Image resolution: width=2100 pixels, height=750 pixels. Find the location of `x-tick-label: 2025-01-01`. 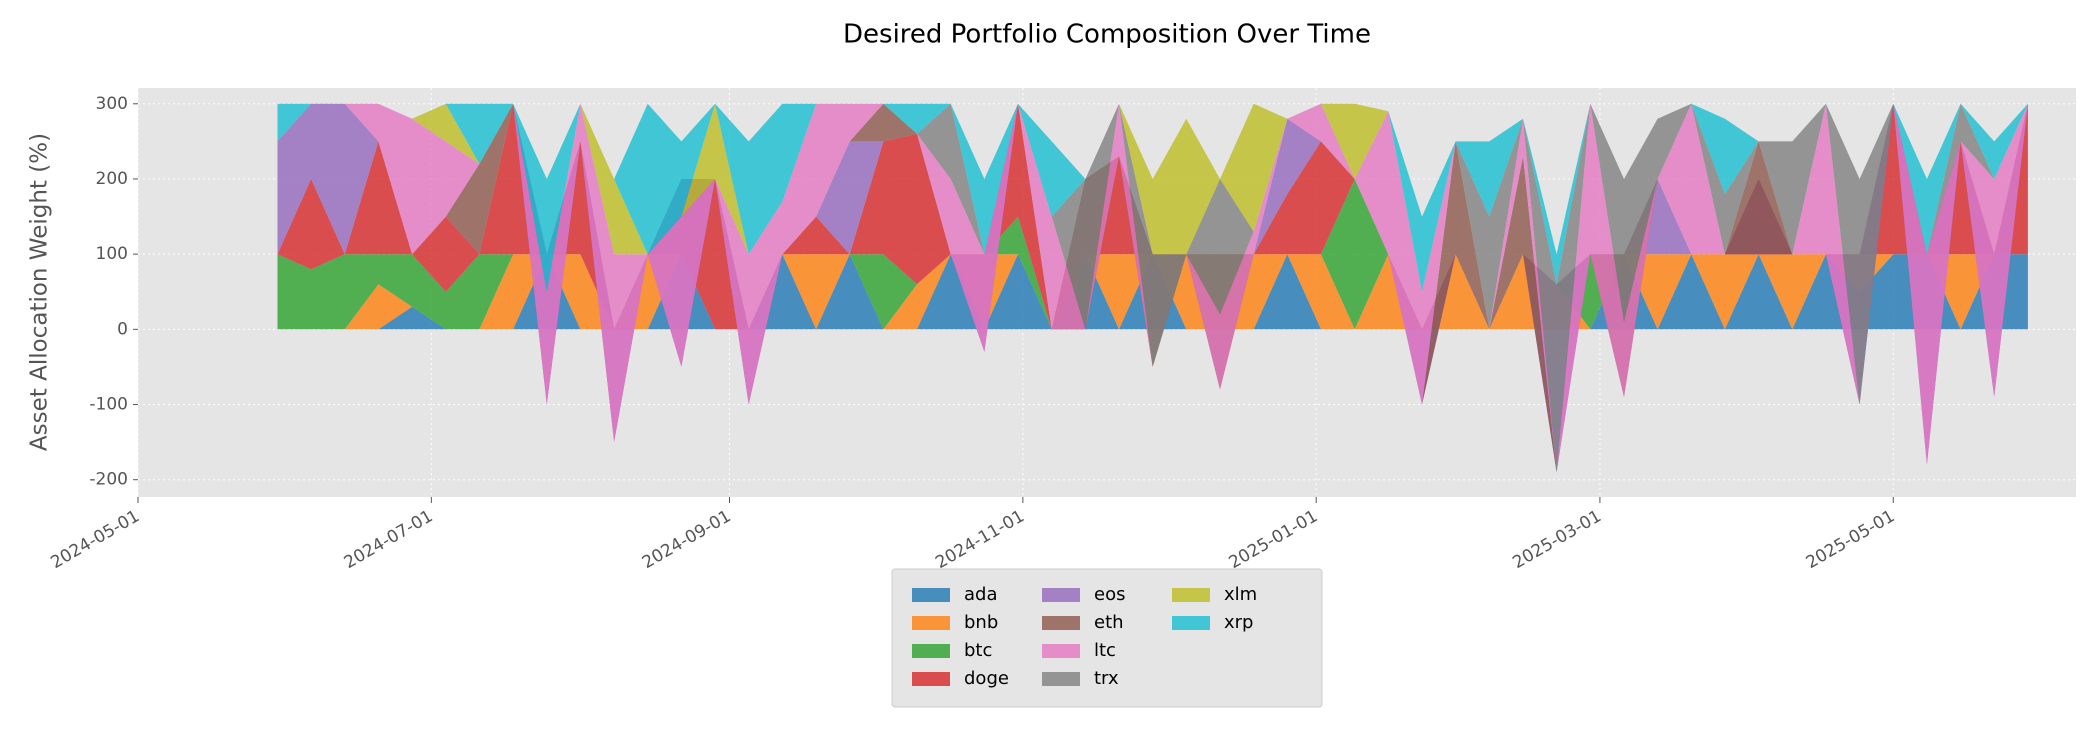

x-tick-label: 2025-01-01 is located at coordinates (1274, 539).